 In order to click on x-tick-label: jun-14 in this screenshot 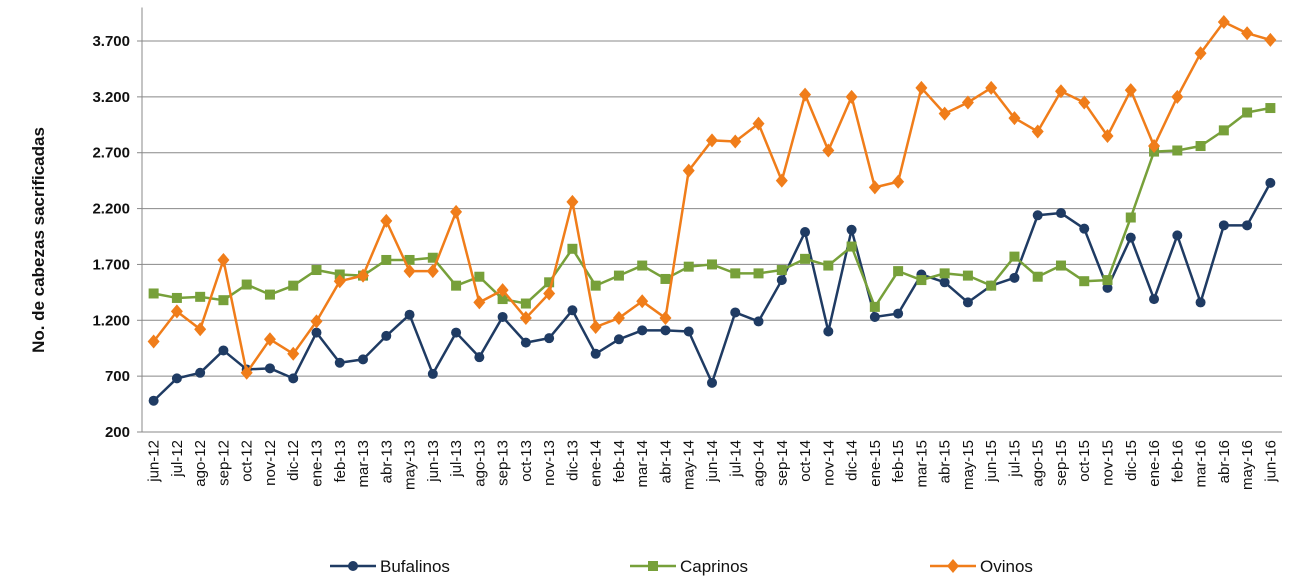, I will do `click(712, 461)`.